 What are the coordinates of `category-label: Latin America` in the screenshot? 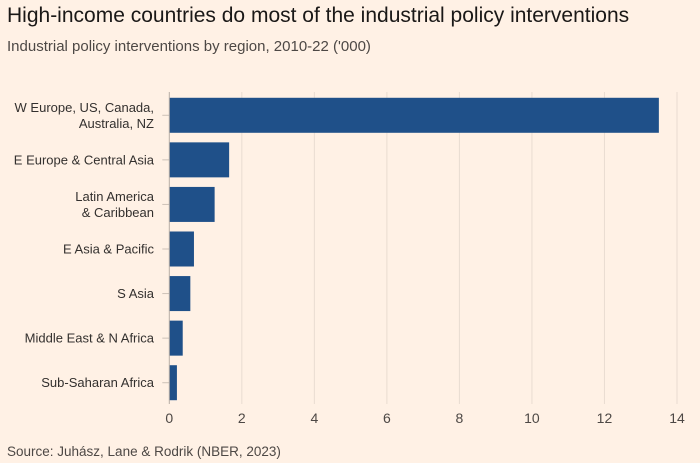 It's located at (115, 196).